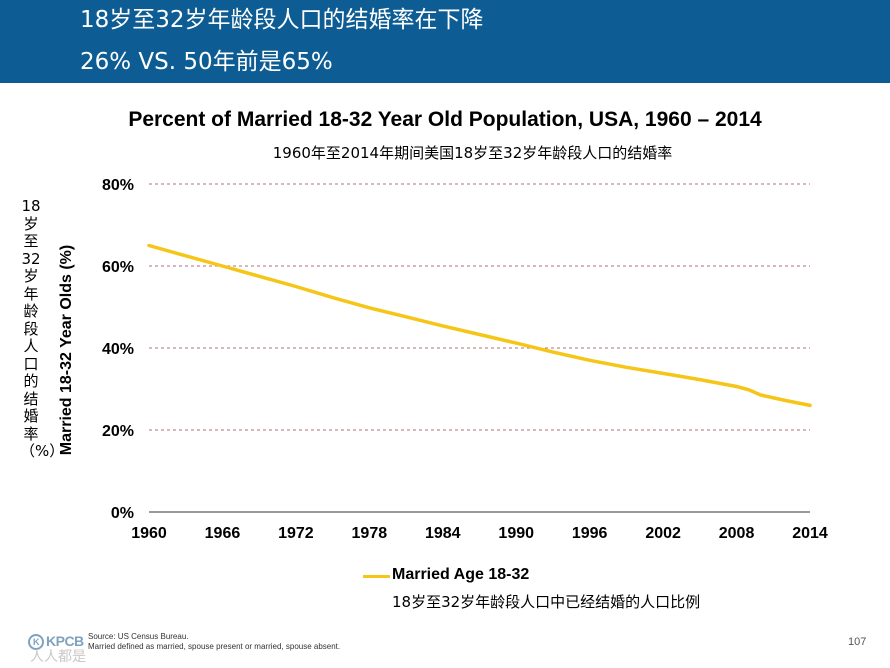 The image size is (890, 668). I want to click on x-tick-label: 1966, so click(223, 533).